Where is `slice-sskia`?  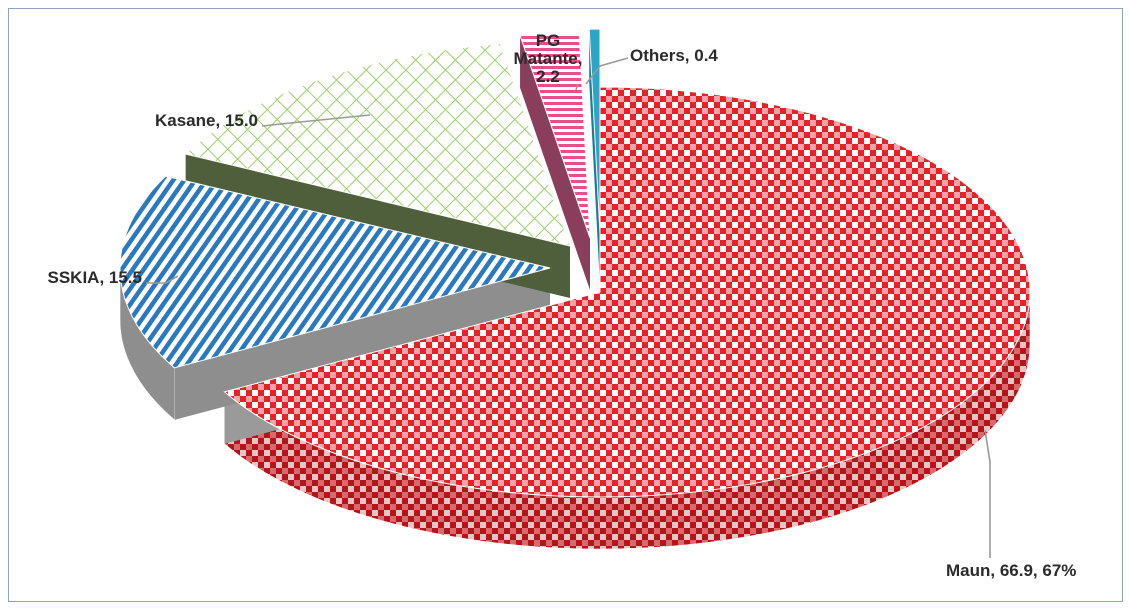
slice-sskia is located at coordinates (335, 272).